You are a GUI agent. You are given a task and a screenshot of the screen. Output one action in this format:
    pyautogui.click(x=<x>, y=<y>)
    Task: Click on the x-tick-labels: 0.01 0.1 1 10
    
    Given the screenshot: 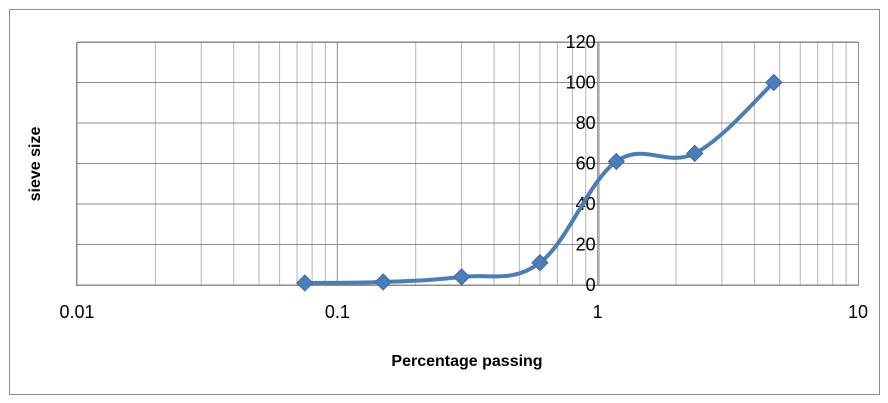 What is the action you would take?
    pyautogui.click(x=463, y=312)
    